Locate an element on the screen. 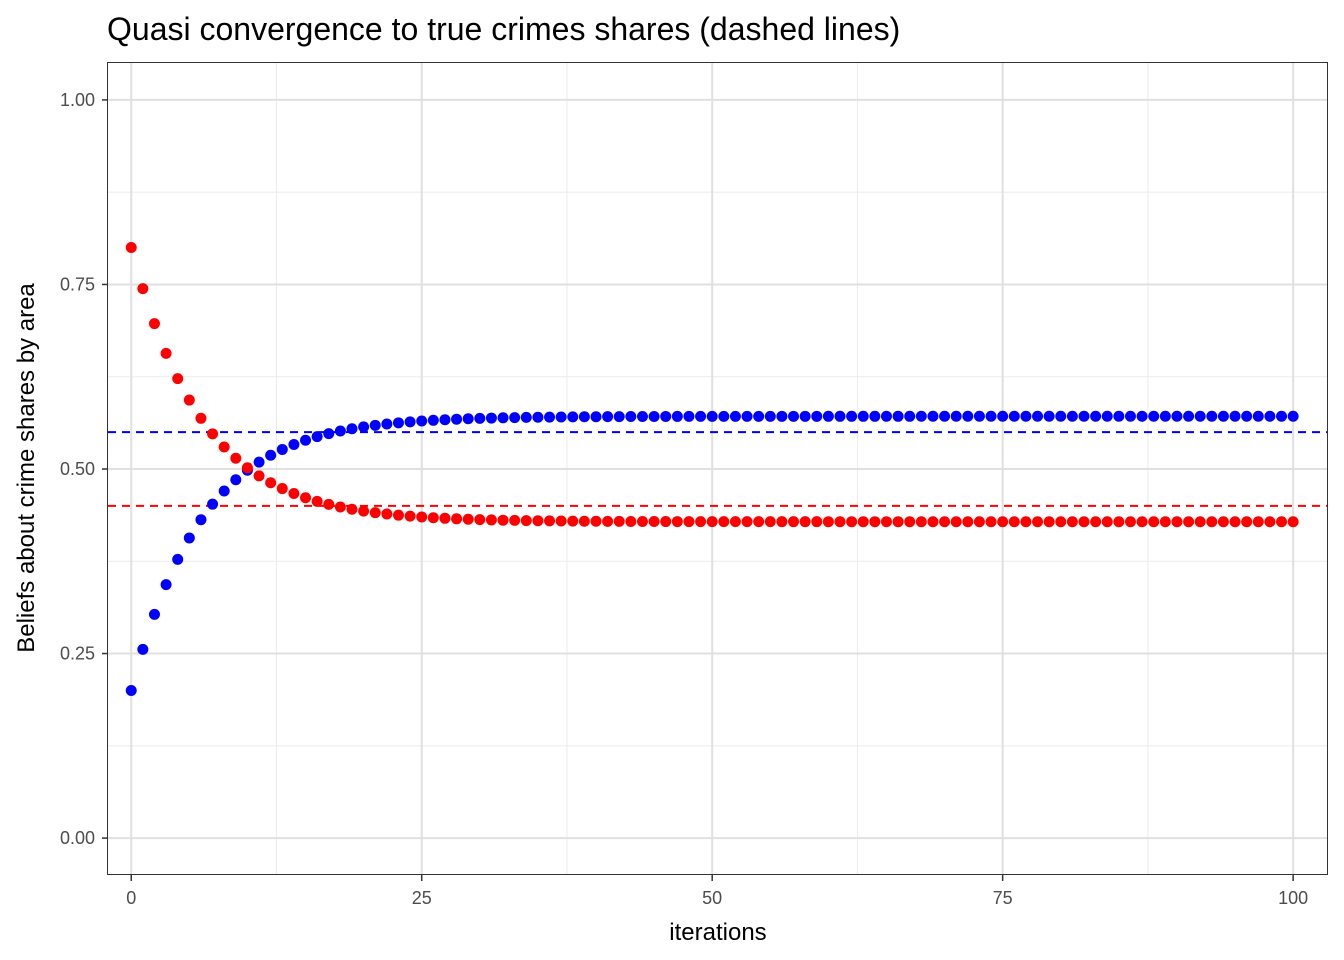 Image resolution: width=1344 pixels, height=960 pixels. x-tick-label: 0 is located at coordinates (131, 898).